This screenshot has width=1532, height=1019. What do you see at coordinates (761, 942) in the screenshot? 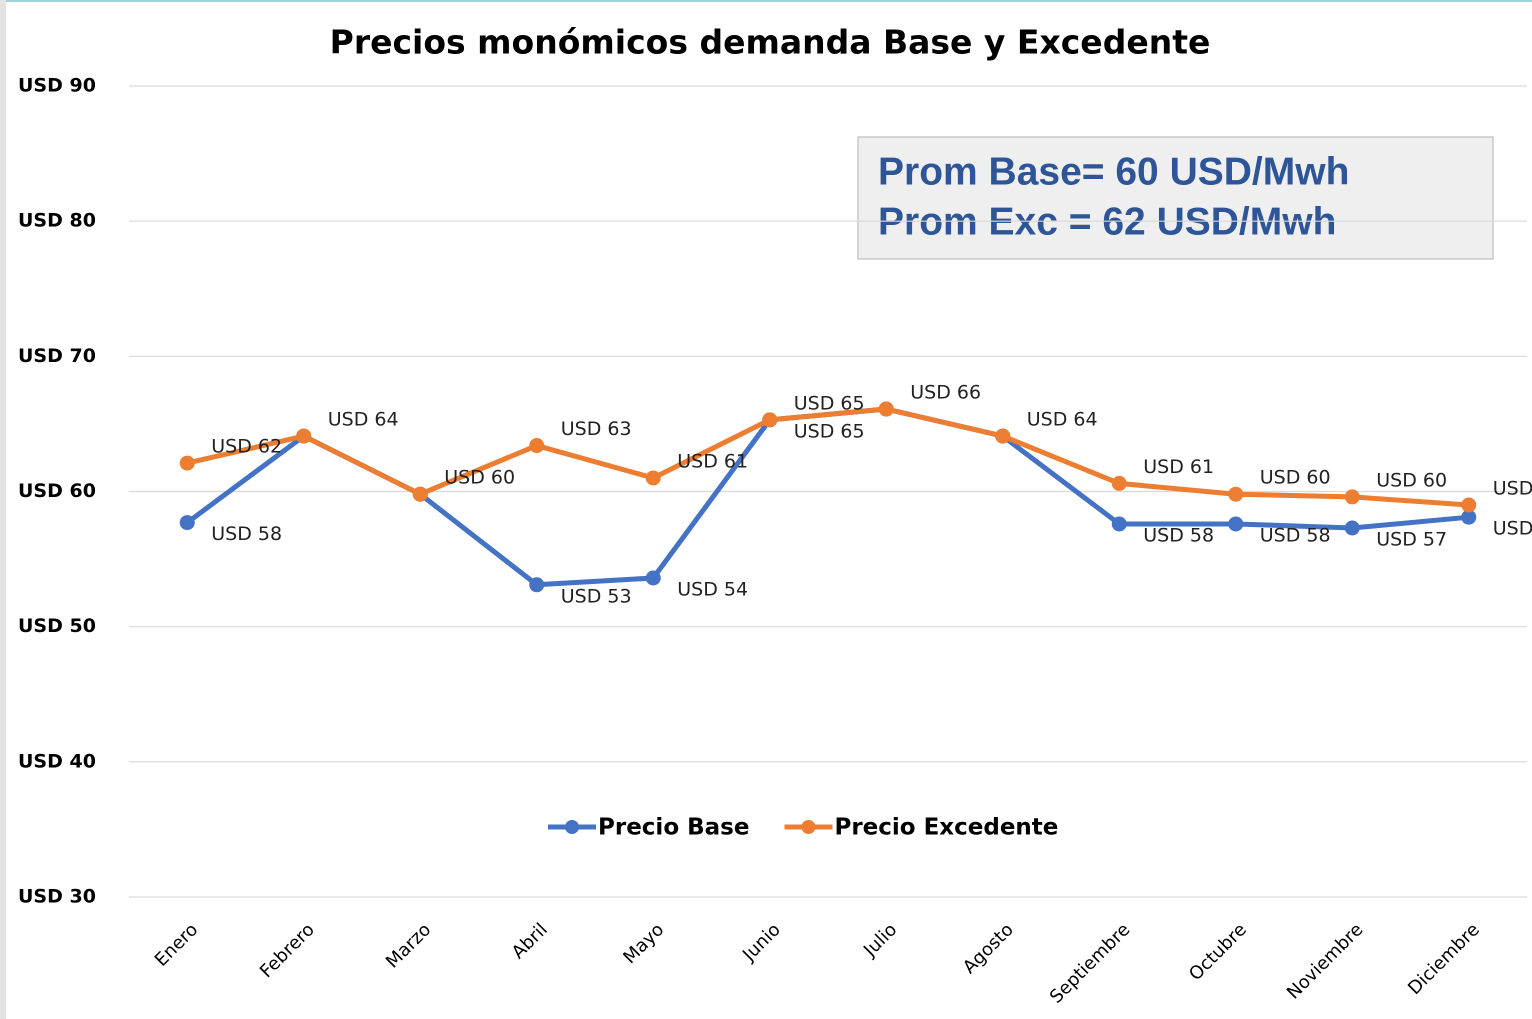
I see `x-tick-label: Junio` at bounding box center [761, 942].